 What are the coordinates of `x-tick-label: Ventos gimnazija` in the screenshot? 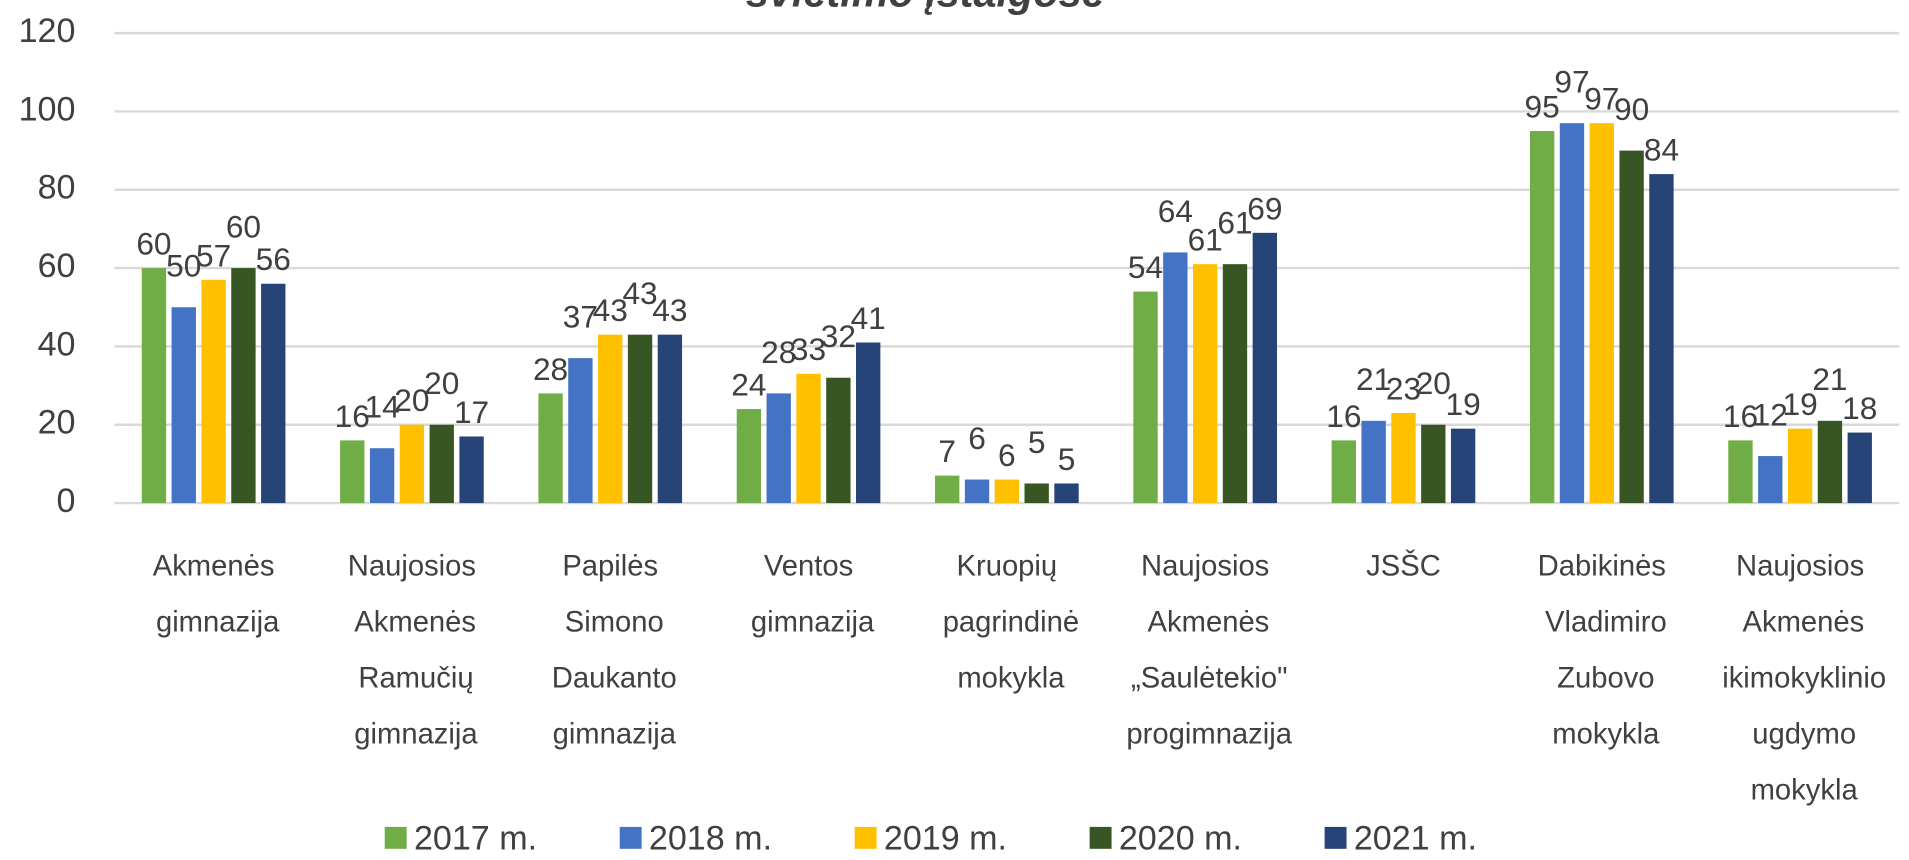 It's located at (809, 594).